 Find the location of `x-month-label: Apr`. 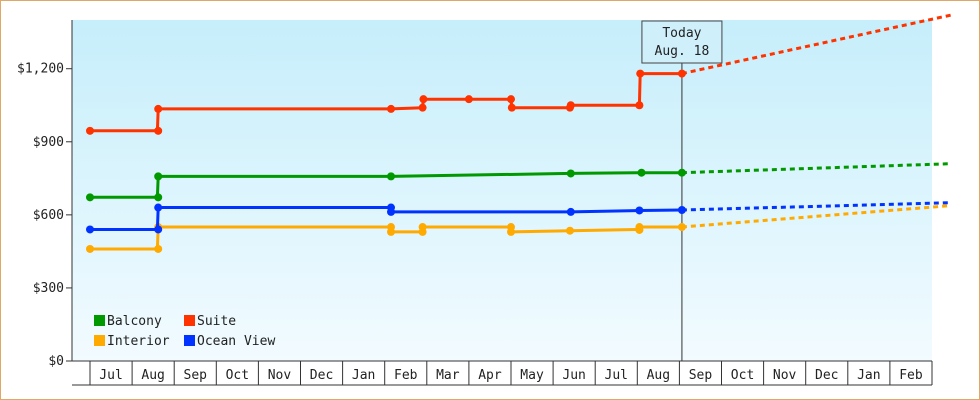

x-month-label: Apr is located at coordinates (490, 375).